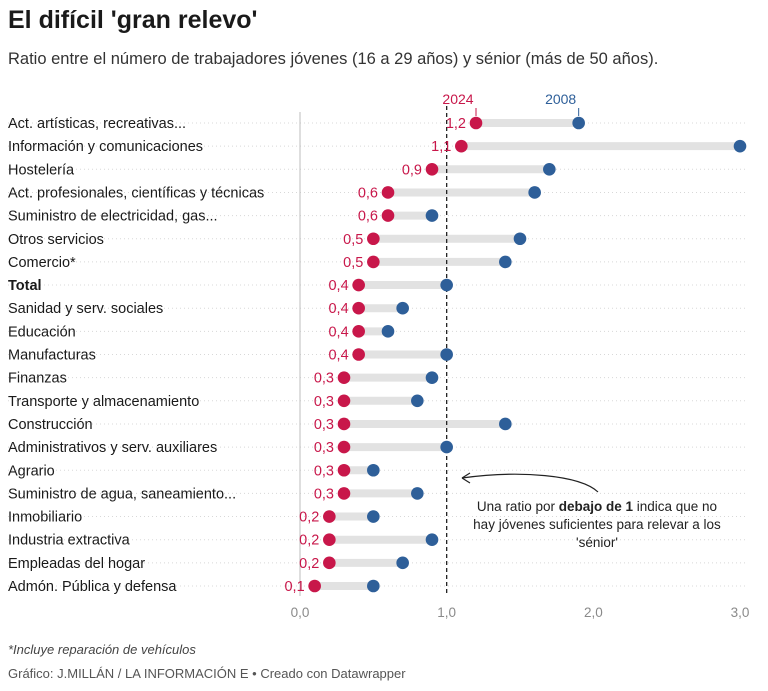  Describe the element at coordinates (42, 332) in the screenshot. I see `category-label: Educación` at that location.